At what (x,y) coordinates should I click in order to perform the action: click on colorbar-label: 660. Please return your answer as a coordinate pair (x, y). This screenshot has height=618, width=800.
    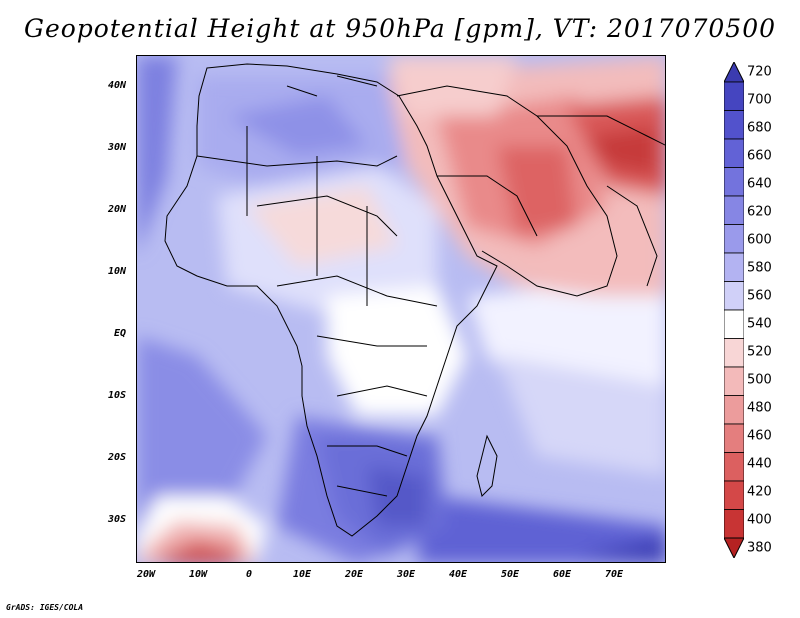
    Looking at the image, I should click on (759, 156).